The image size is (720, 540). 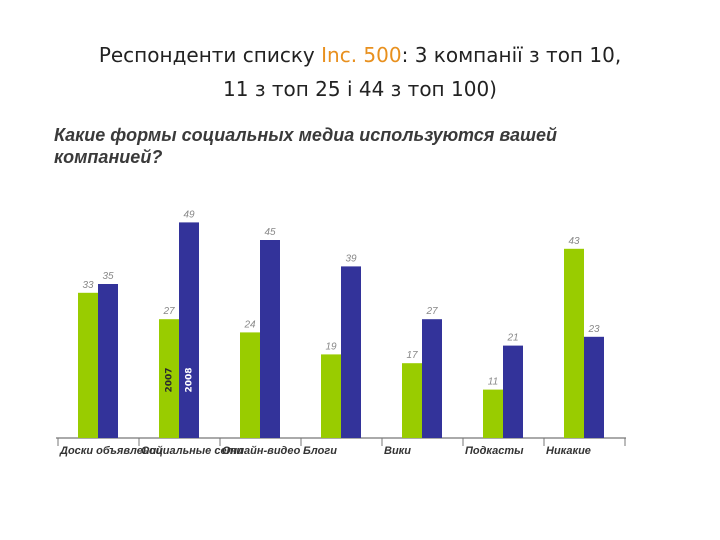 What do you see at coordinates (351, 258) in the screenshot?
I see `data-label: 39` at bounding box center [351, 258].